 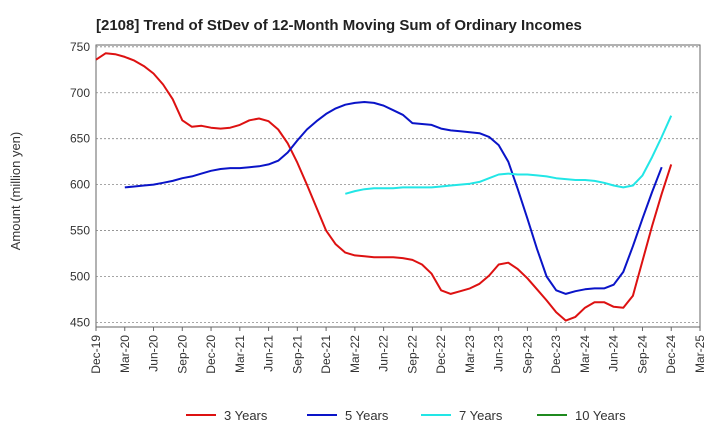 What do you see at coordinates (246, 415) in the screenshot?
I see `legend-label: 3 Years` at bounding box center [246, 415].